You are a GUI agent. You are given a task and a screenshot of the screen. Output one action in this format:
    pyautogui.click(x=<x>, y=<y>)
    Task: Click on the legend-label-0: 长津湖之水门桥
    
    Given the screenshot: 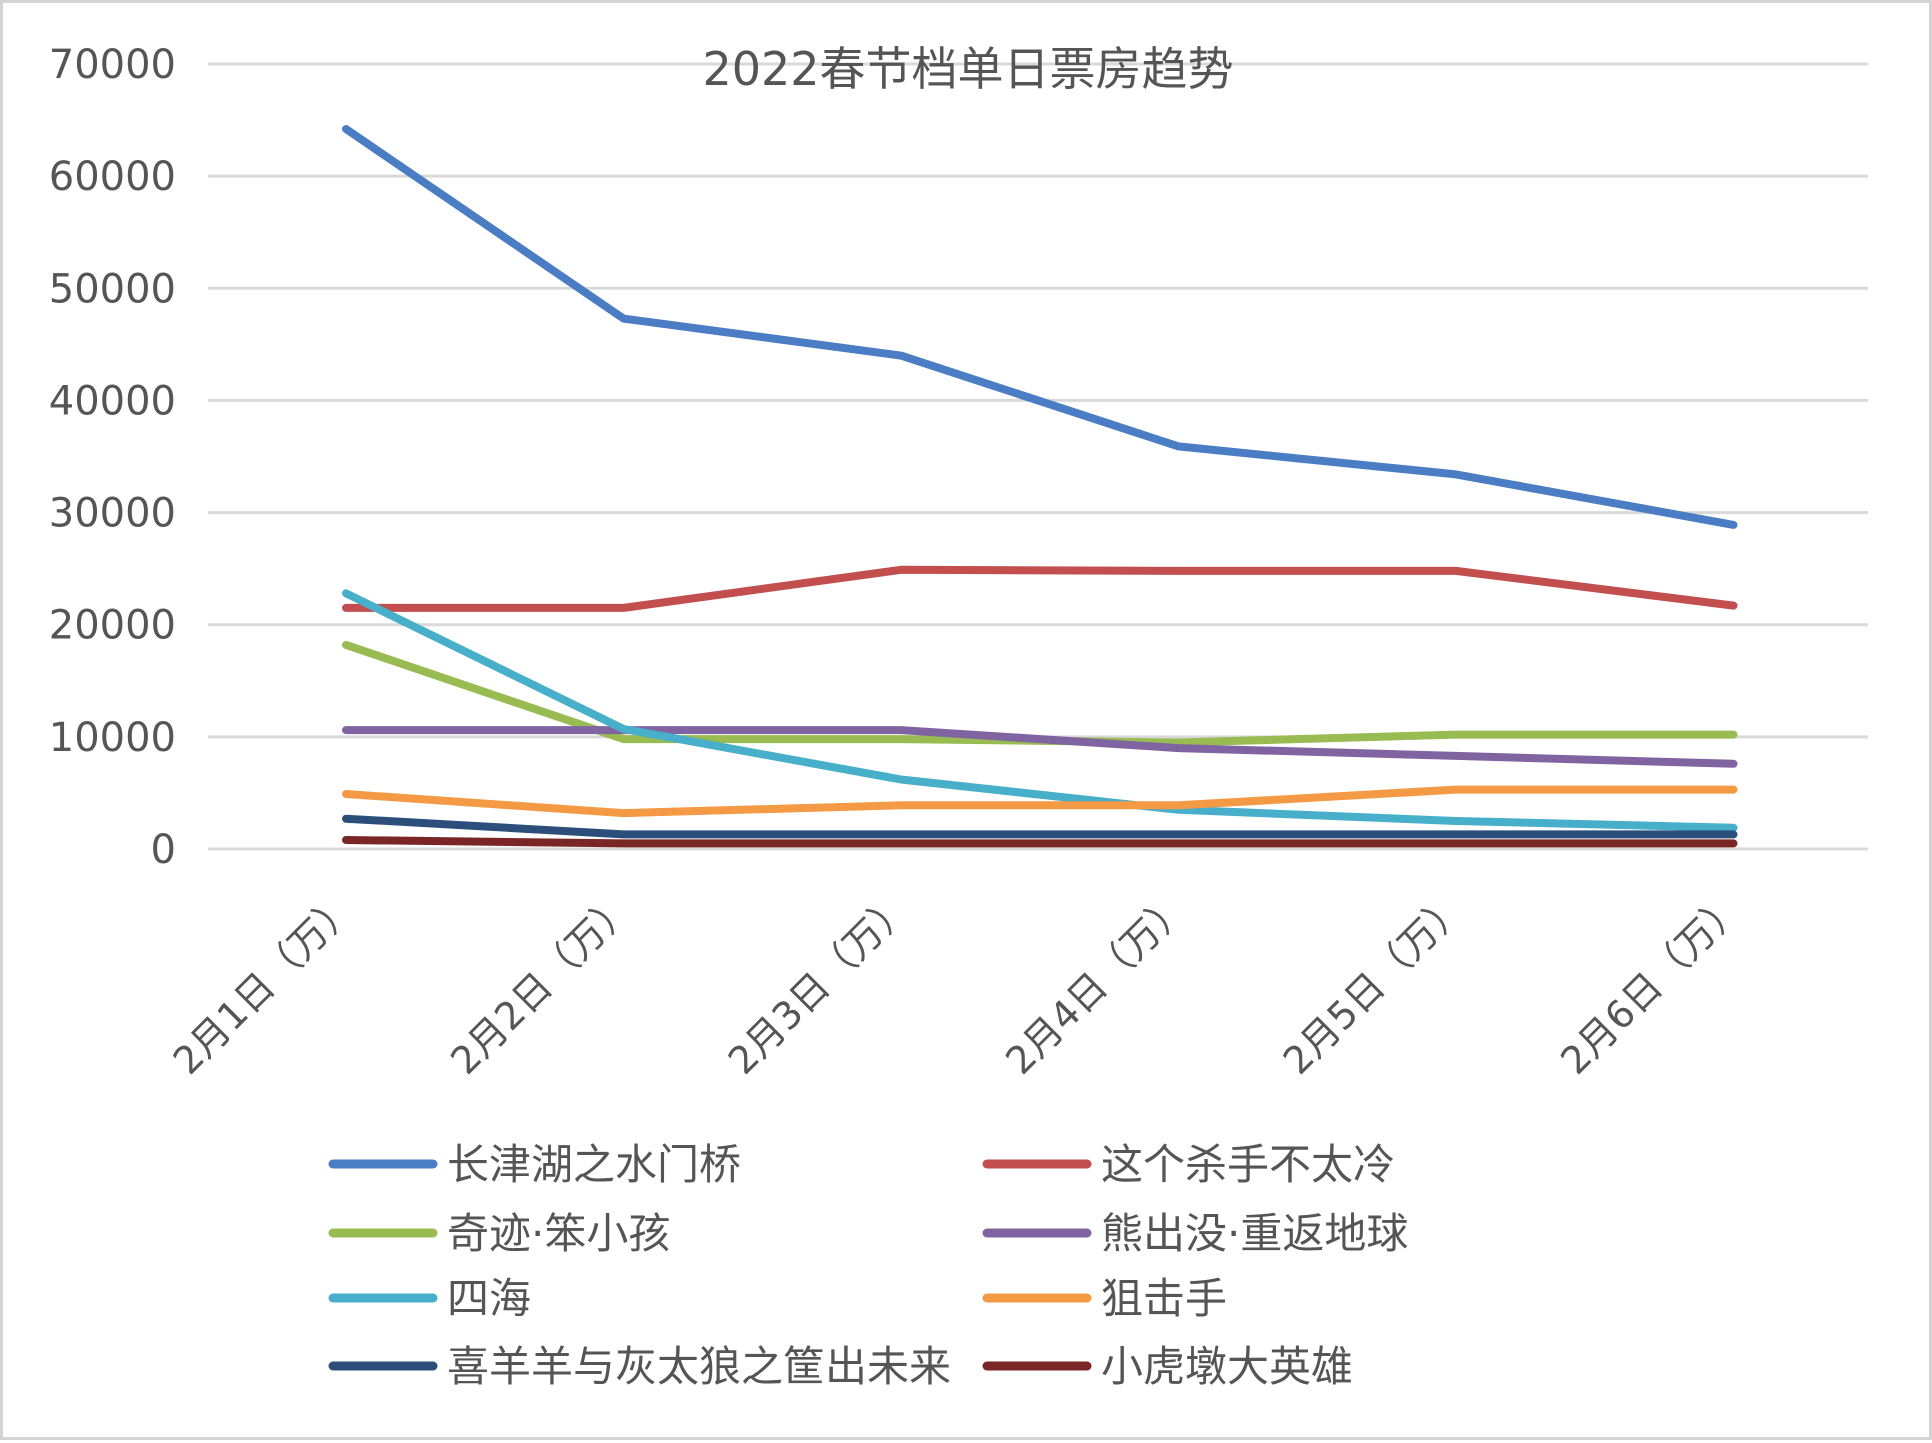 What is the action you would take?
    pyautogui.click(x=594, y=1164)
    